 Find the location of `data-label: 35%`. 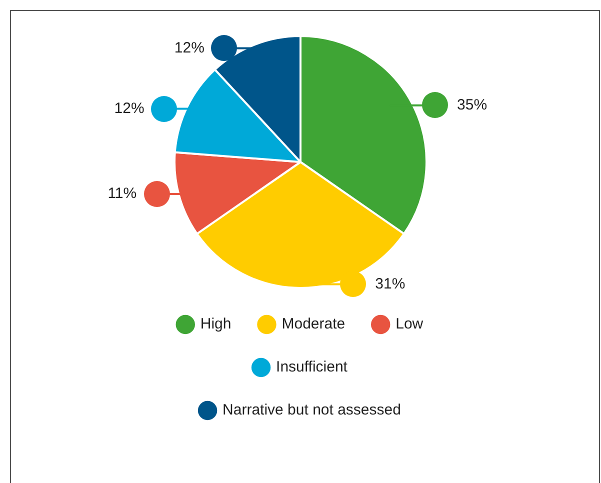

data-label: 35% is located at coordinates (472, 105).